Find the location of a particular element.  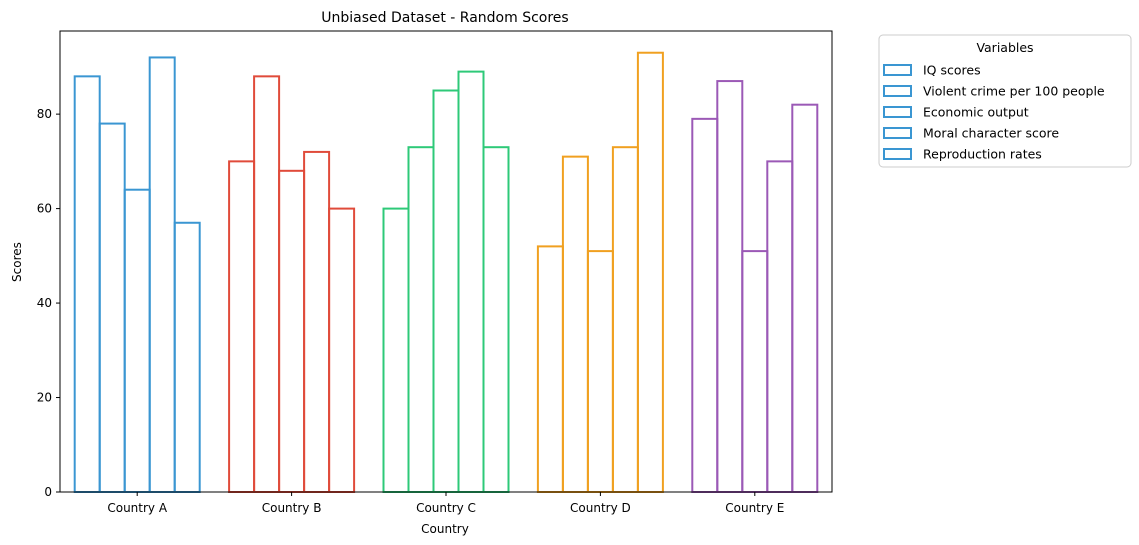

bar-country-a-iq-scores is located at coordinates (87, 284).